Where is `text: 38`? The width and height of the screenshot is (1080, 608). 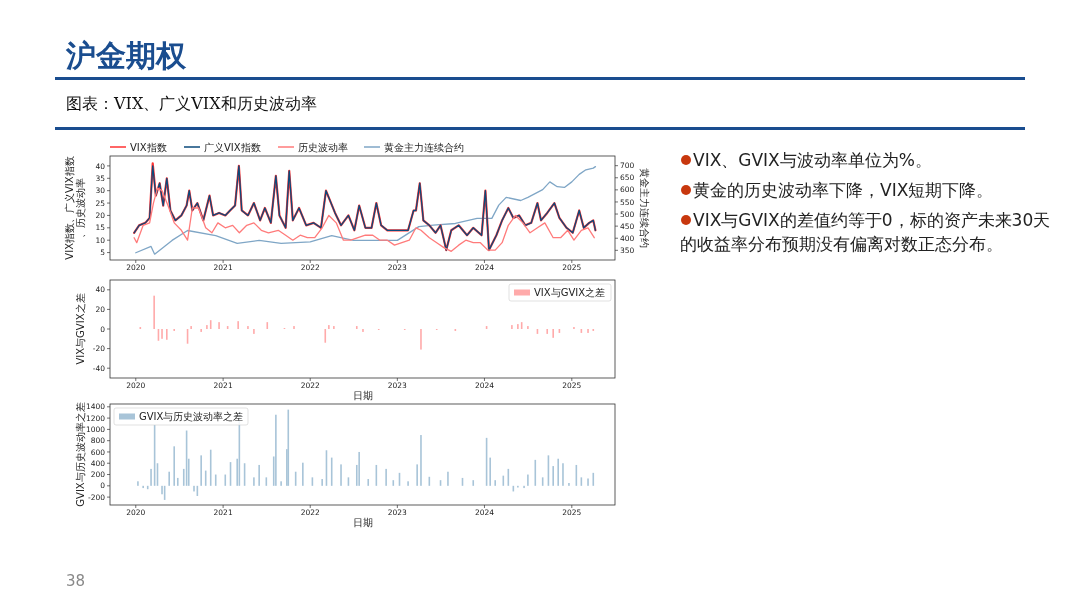
text: 38 is located at coordinates (76, 581).